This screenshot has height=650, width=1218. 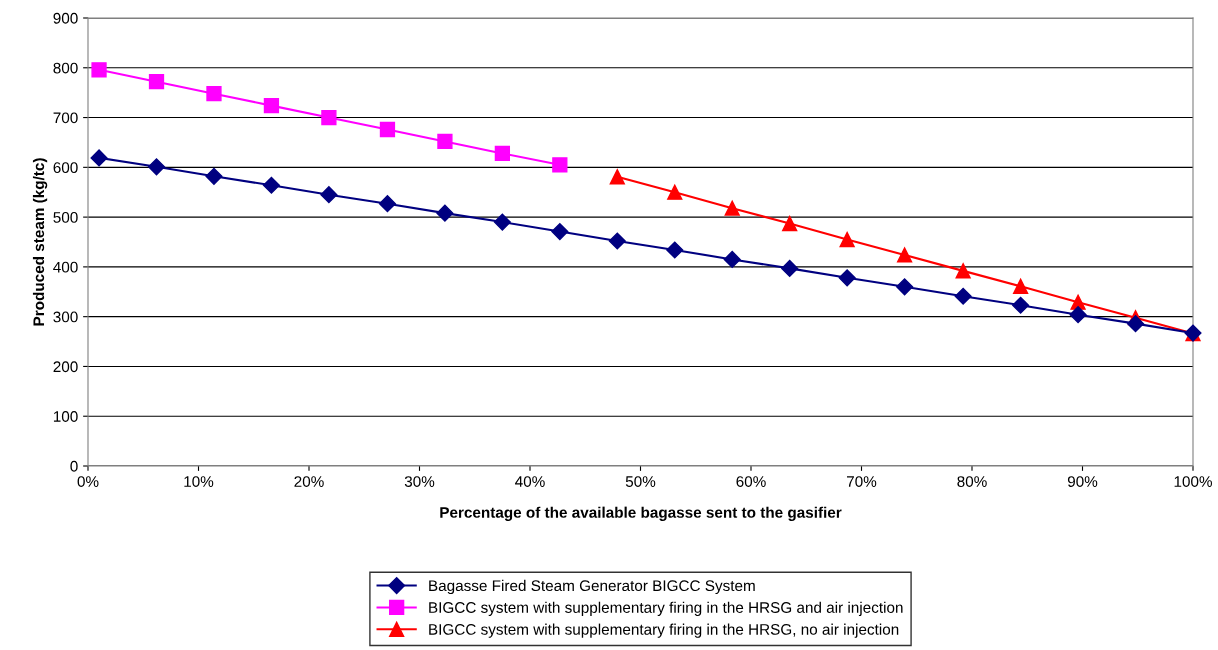 What do you see at coordinates (641, 513) in the screenshot?
I see `x-axis-title: Percentage of the available bagasse sent to the gasifier` at bounding box center [641, 513].